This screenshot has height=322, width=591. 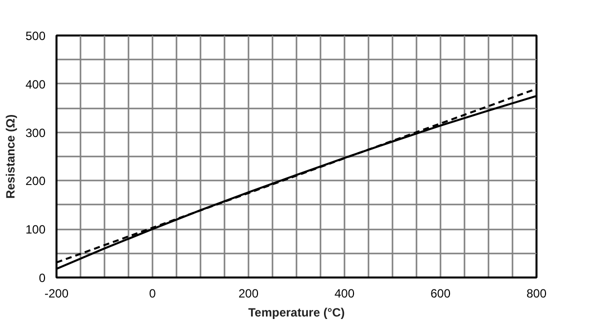 I want to click on x-tick-label: 800, so click(x=536, y=293).